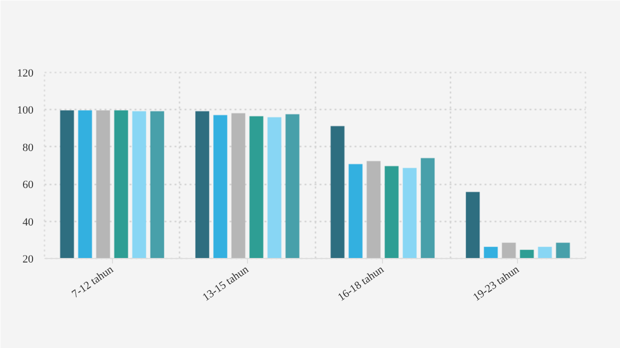 The width and height of the screenshot is (620, 348). I want to click on y-tick-label: 60, so click(28, 185).